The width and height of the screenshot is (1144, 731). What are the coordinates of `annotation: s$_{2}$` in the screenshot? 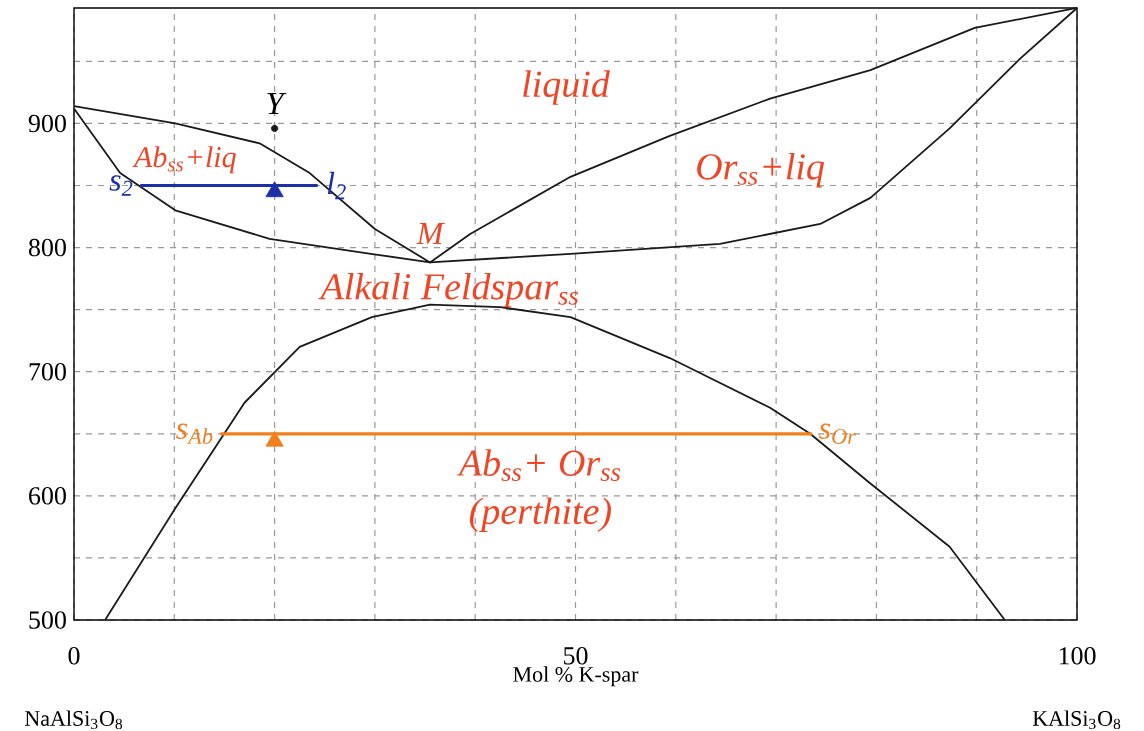 It's located at (121, 185).